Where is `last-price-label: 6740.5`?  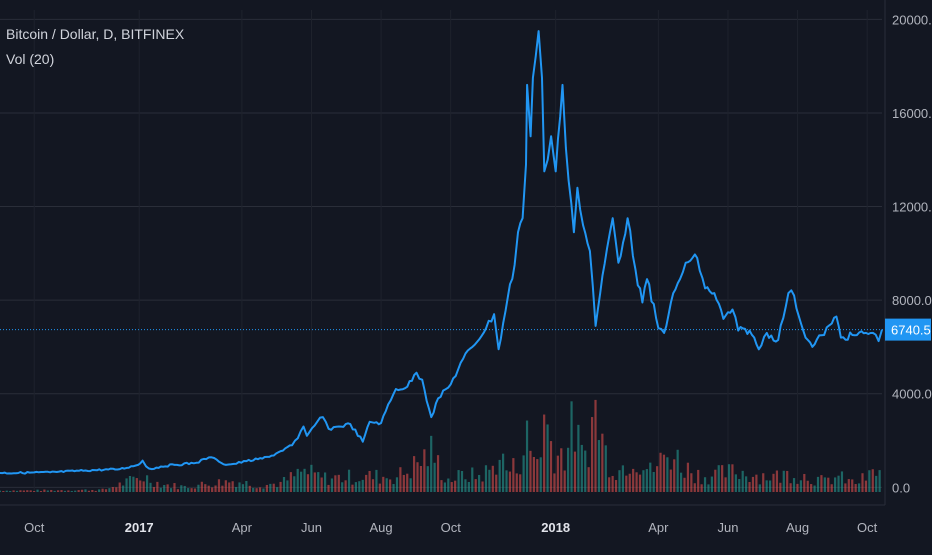
last-price-label: 6740.5 is located at coordinates (911, 330).